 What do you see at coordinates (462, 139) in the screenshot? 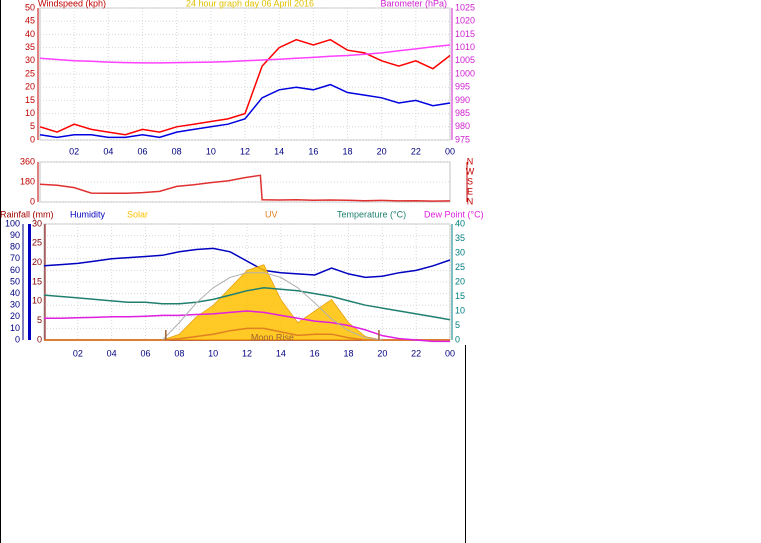
I see `y2-tick-label: 975` at bounding box center [462, 139].